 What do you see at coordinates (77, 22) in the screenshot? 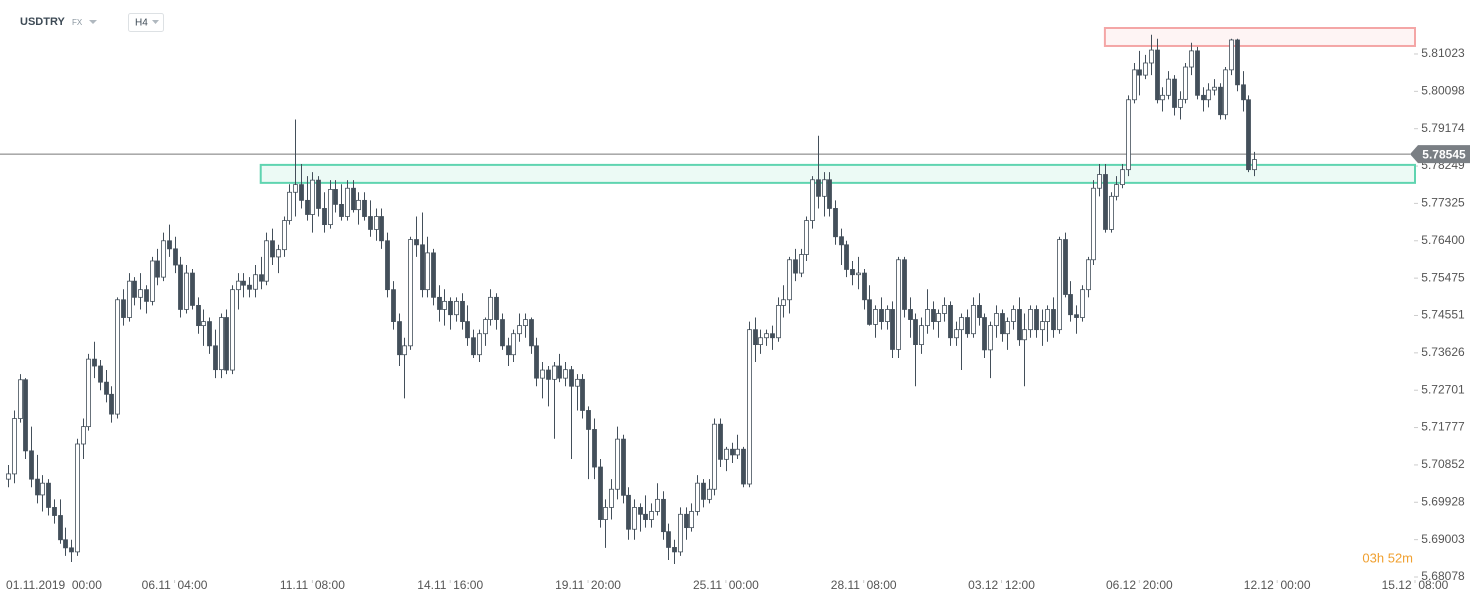
I see `market: FX` at bounding box center [77, 22].